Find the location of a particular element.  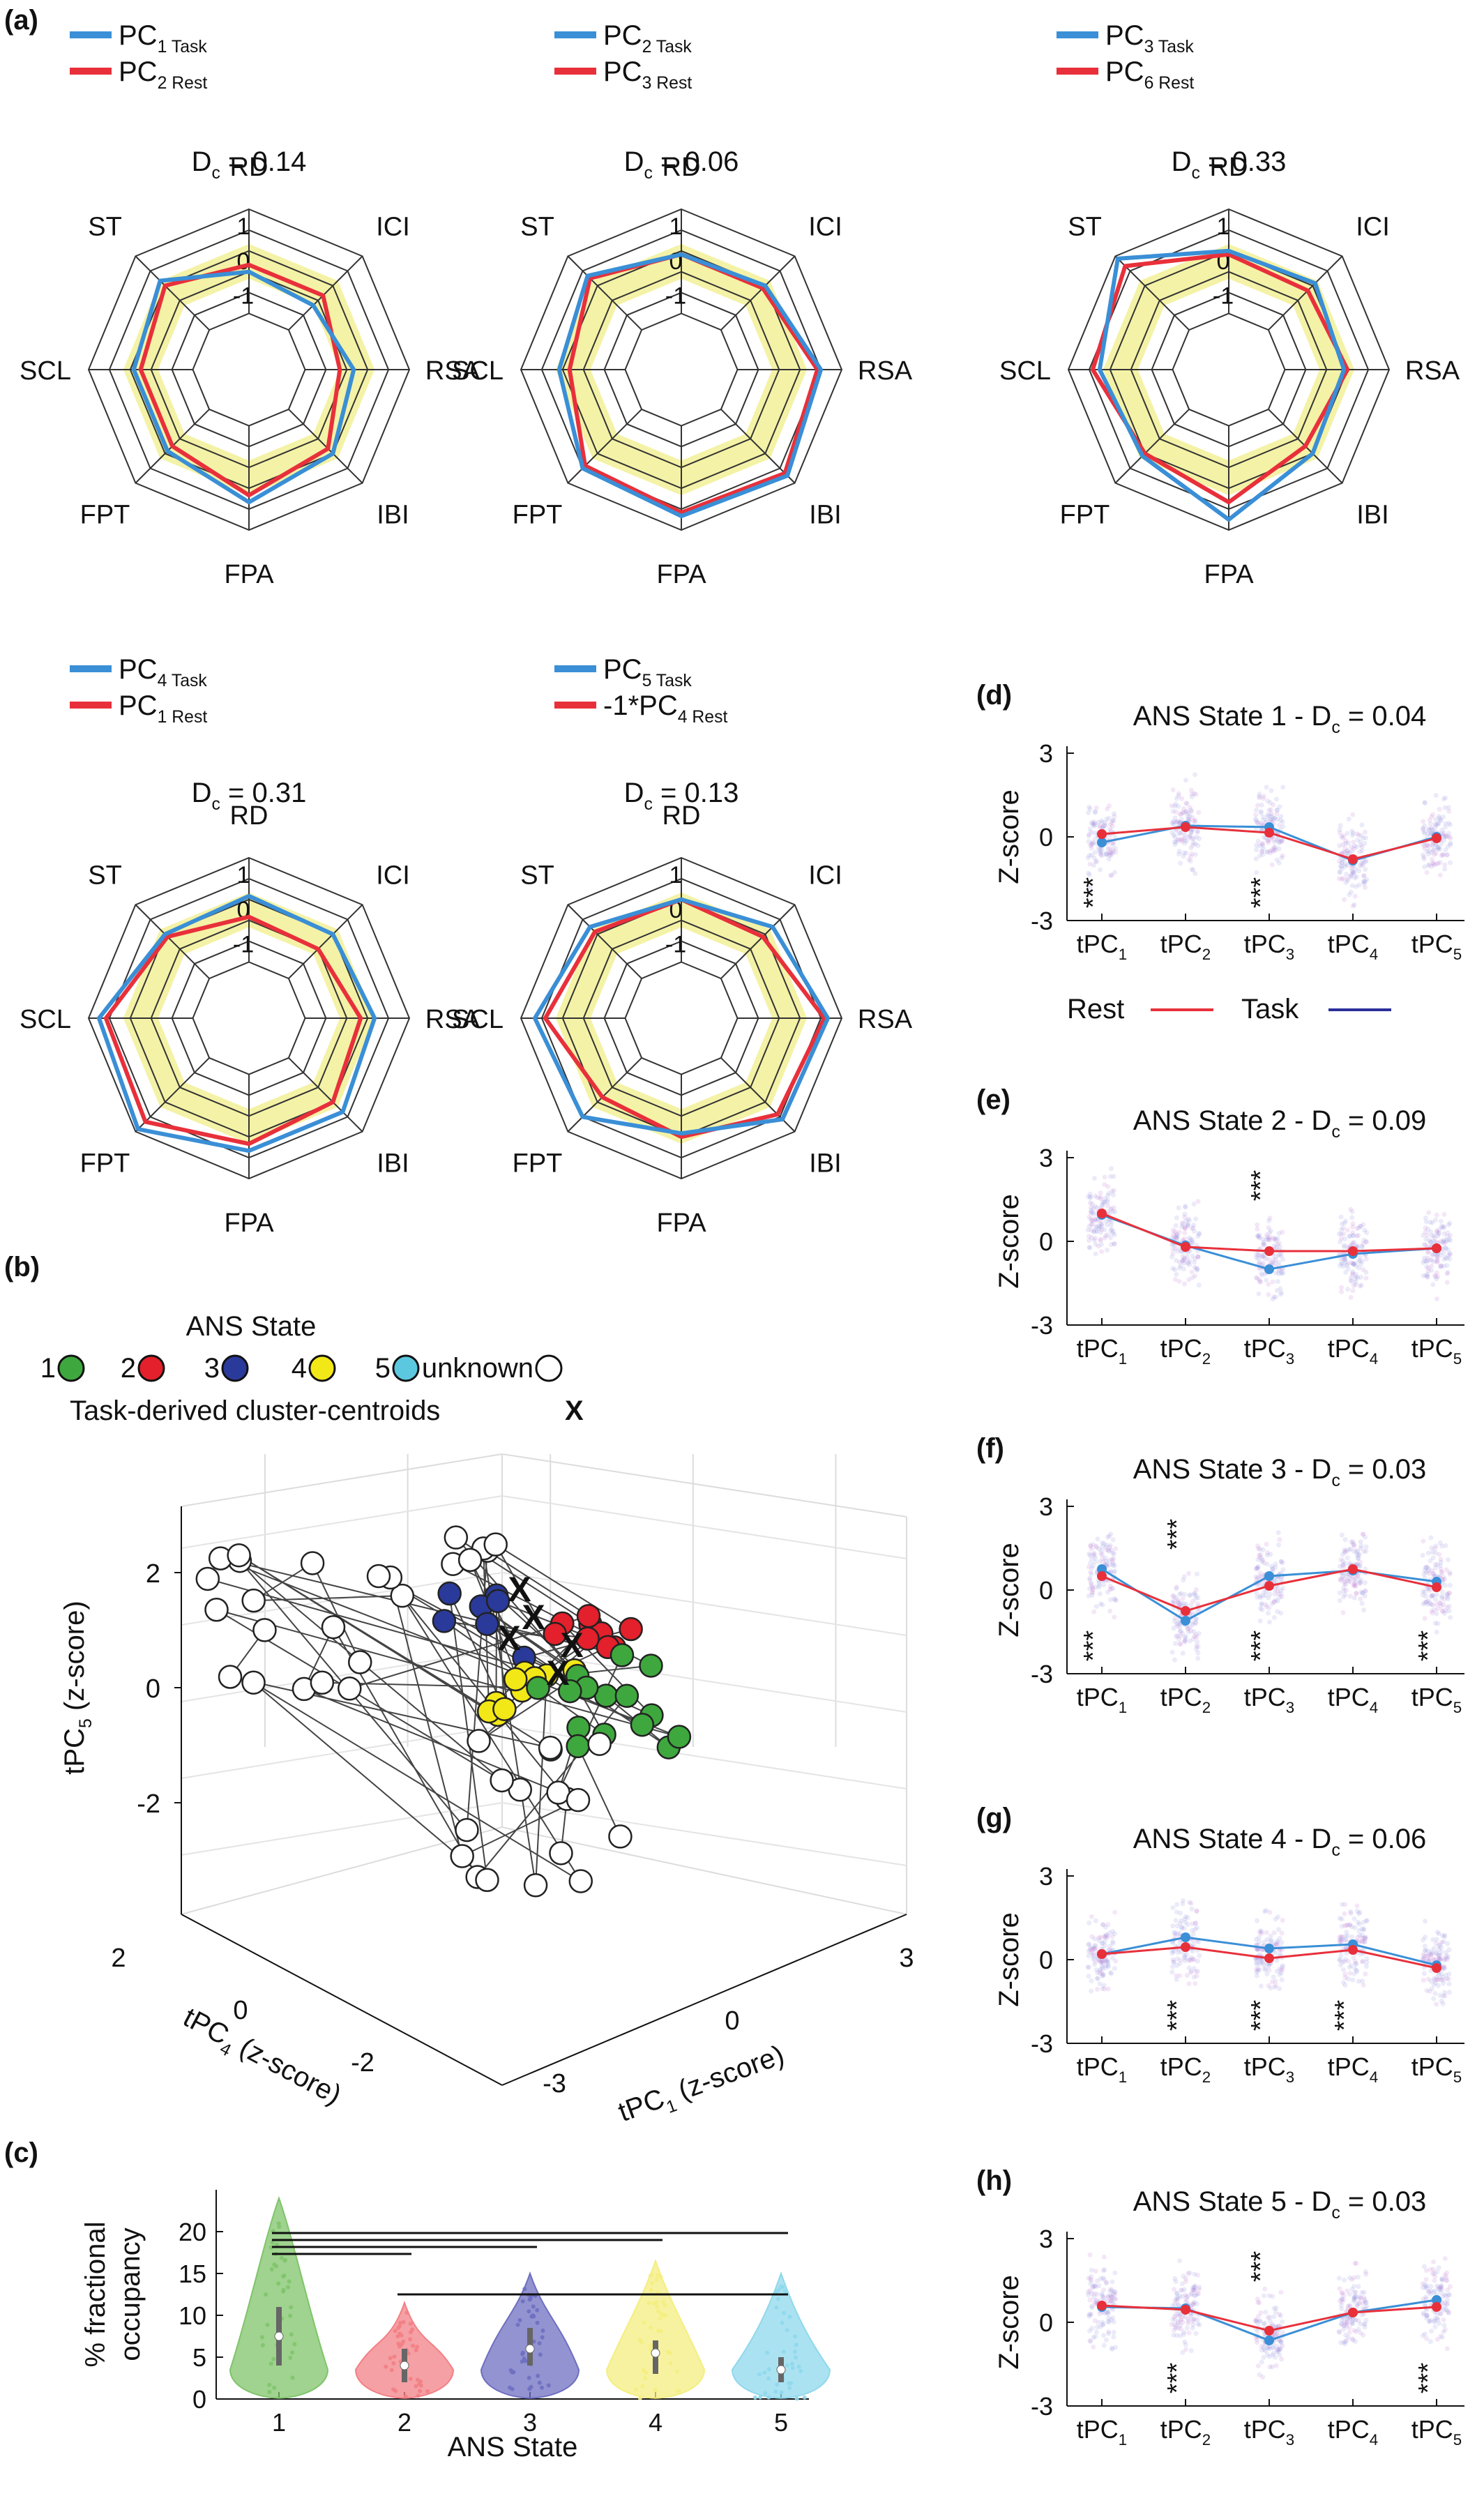

line-x-tick-label: tPC4 is located at coordinates (1353, 1699).